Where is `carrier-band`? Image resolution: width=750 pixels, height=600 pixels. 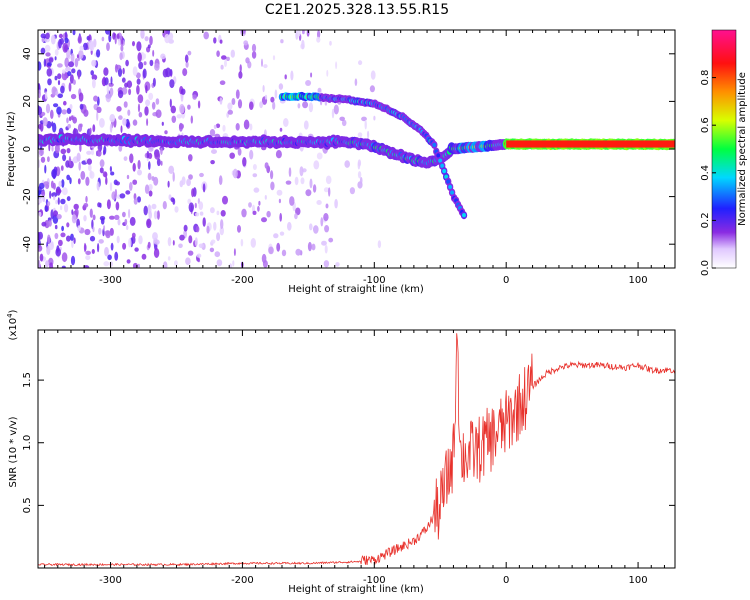 carrier-band is located at coordinates (590, 144).